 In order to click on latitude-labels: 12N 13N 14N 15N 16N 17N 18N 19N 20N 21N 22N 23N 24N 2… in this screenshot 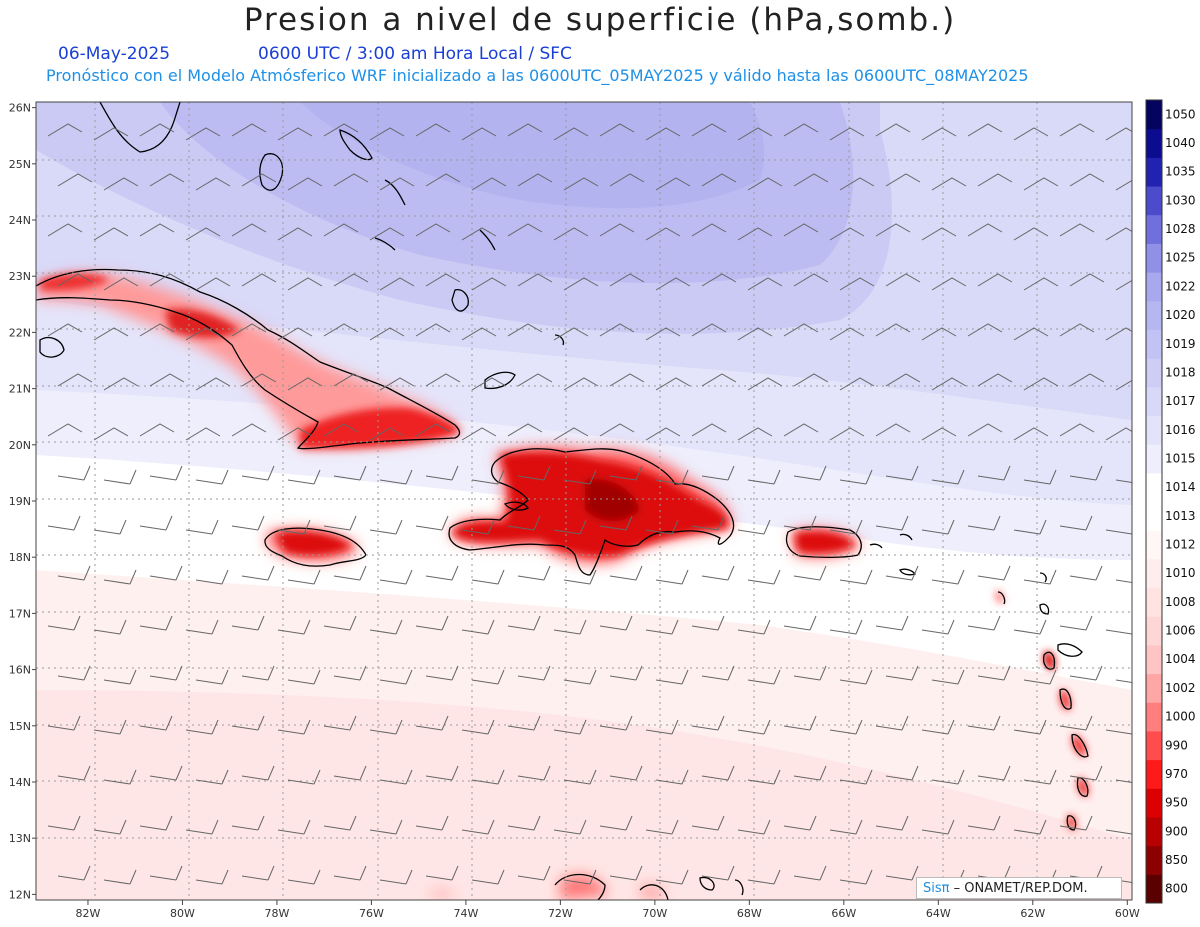, I will do `click(22, 501)`.